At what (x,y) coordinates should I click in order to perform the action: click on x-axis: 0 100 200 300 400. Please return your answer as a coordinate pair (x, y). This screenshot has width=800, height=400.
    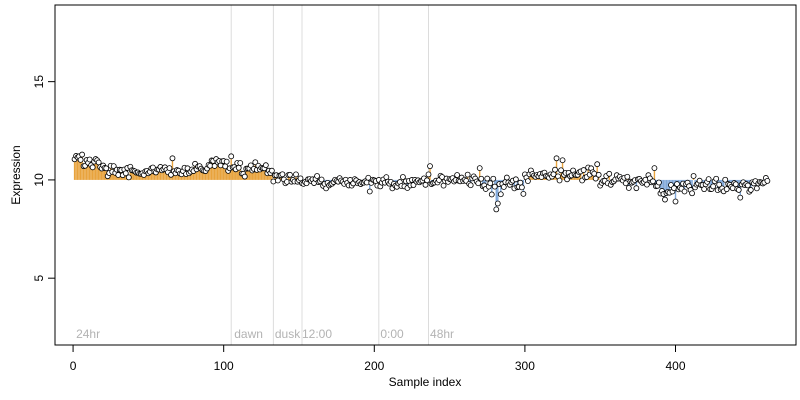
    Looking at the image, I should click on (378, 358).